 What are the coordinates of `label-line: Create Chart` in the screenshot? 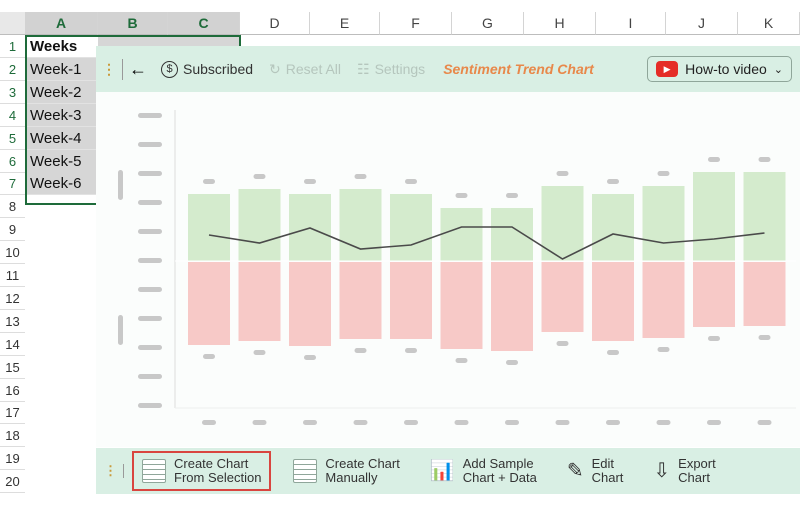 It's located at (362, 463).